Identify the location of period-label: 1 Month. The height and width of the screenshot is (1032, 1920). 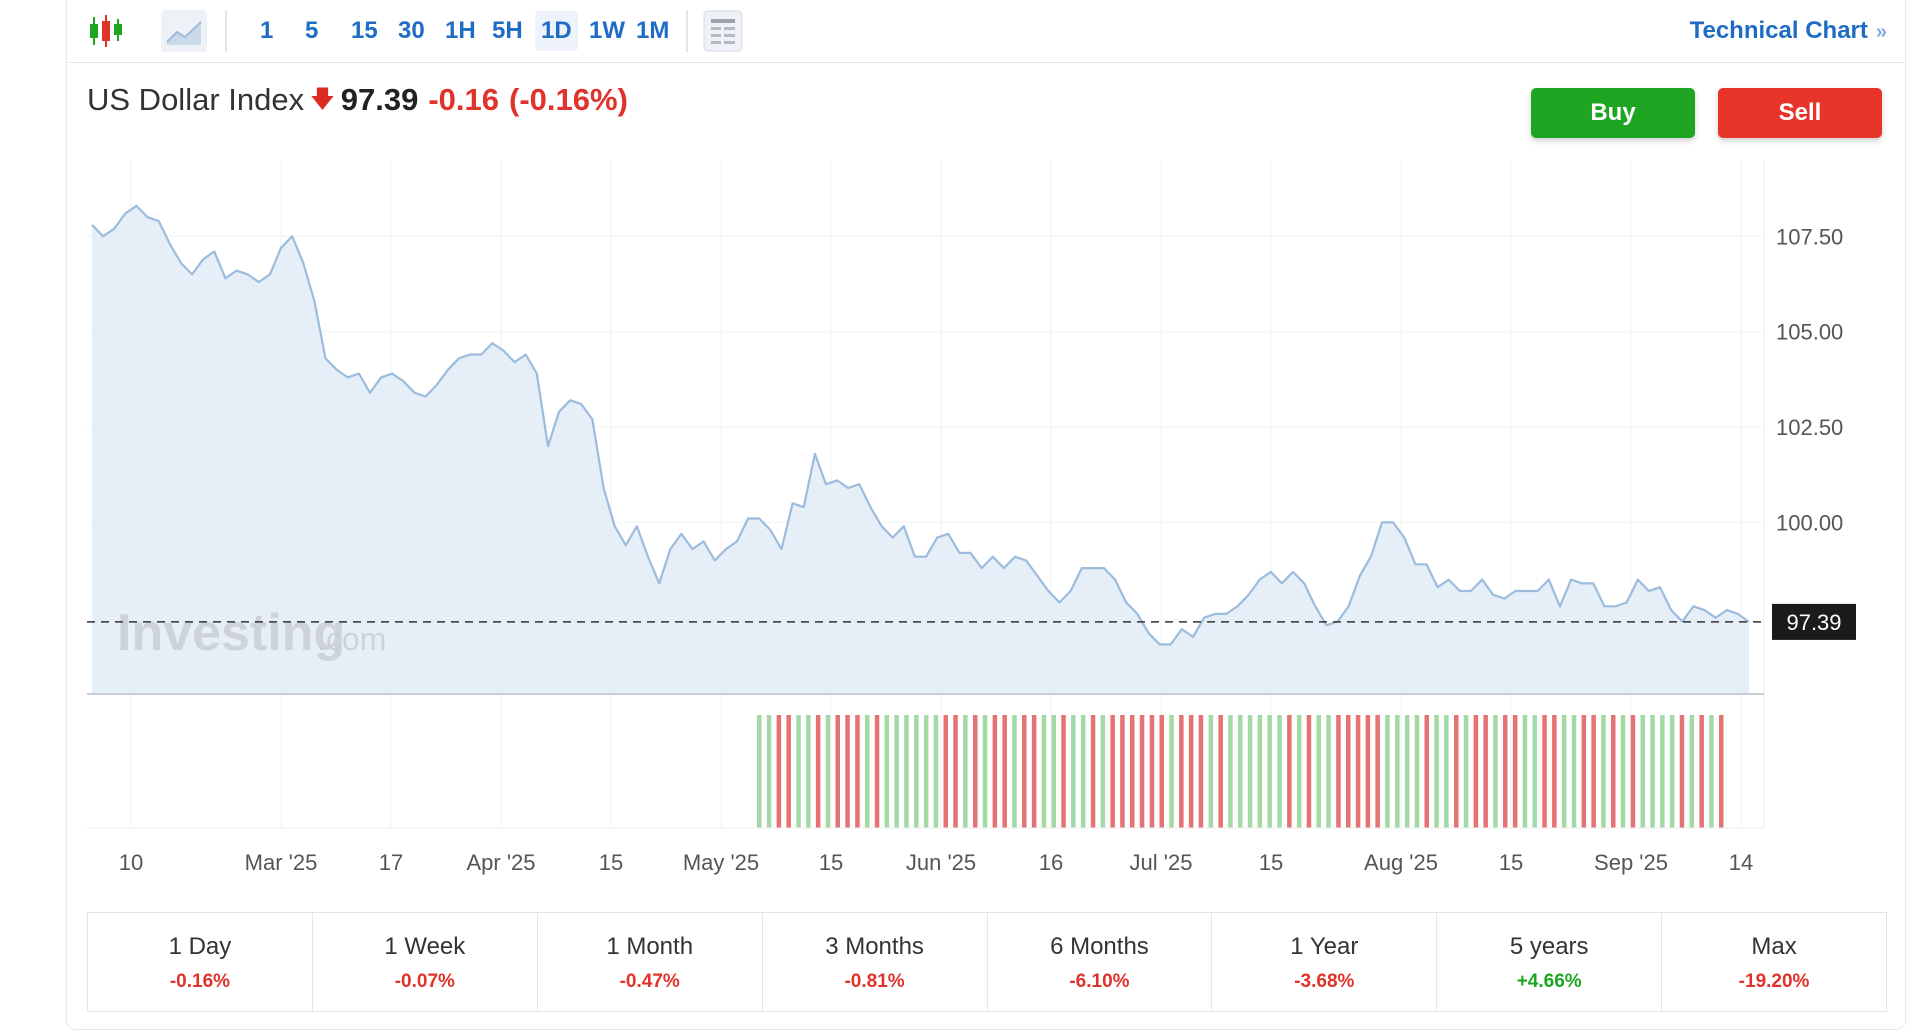
(650, 946).